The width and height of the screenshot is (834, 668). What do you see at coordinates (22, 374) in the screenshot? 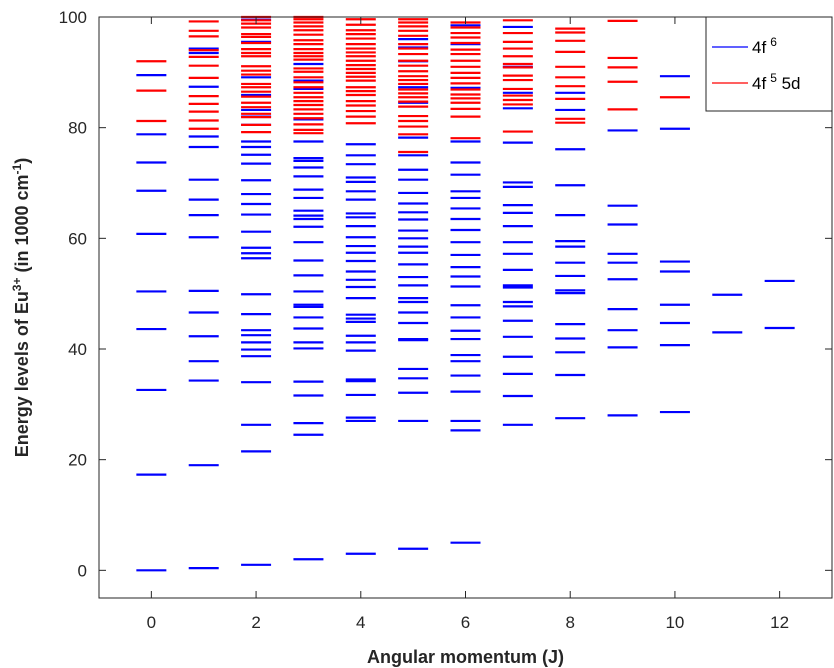
I see `y-axis-title-base: Energy levels of Eu` at bounding box center [22, 374].